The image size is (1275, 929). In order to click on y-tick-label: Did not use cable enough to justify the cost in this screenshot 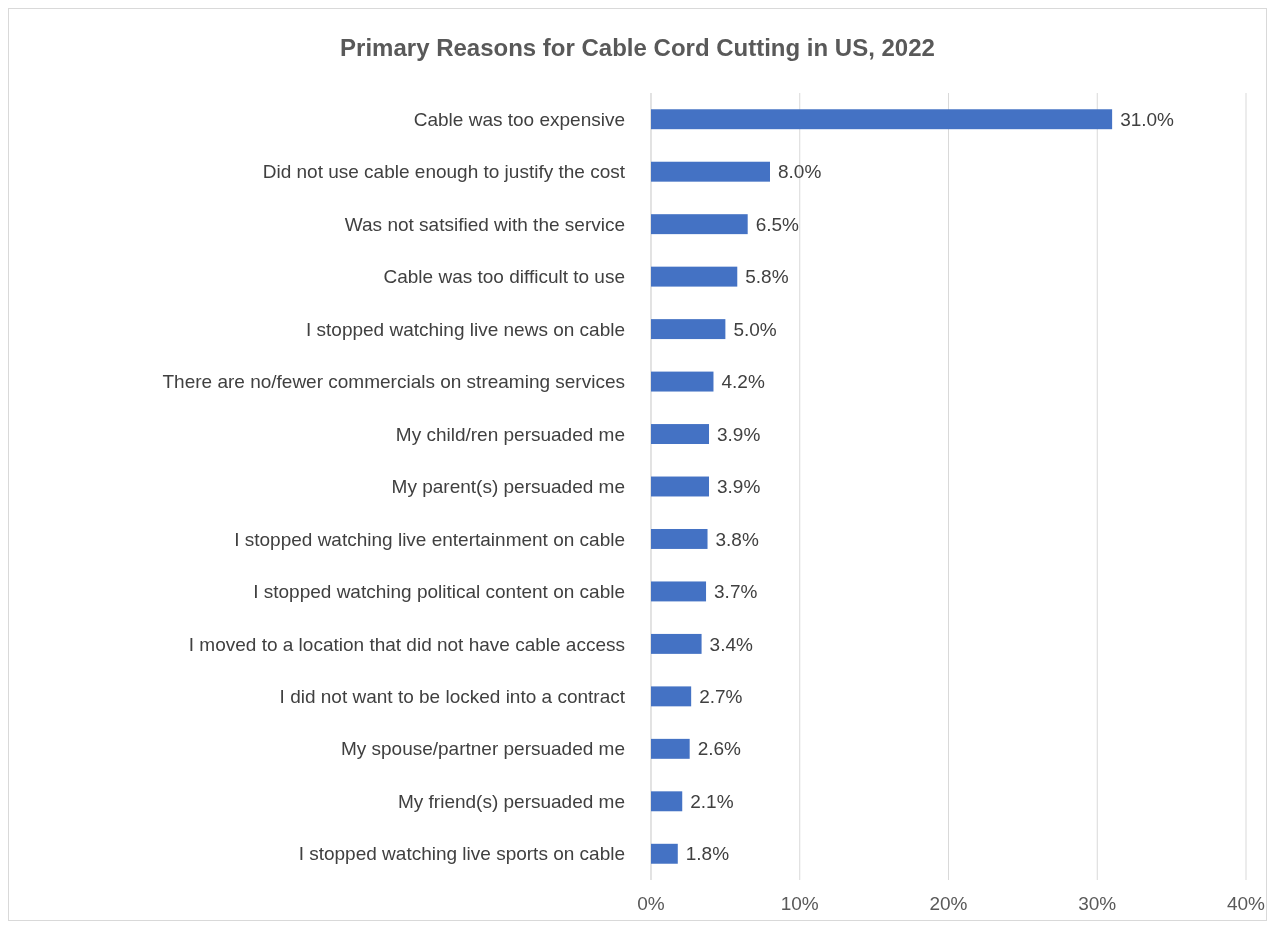, I will do `click(444, 172)`.